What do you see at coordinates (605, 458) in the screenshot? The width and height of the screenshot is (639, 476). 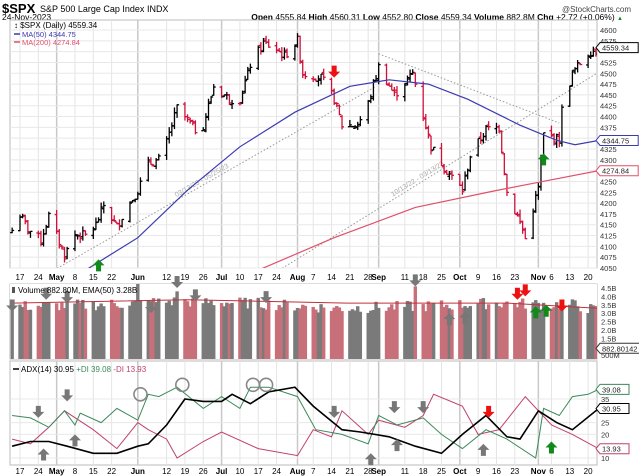 I see `adx-tick-label: 10` at bounding box center [605, 458].